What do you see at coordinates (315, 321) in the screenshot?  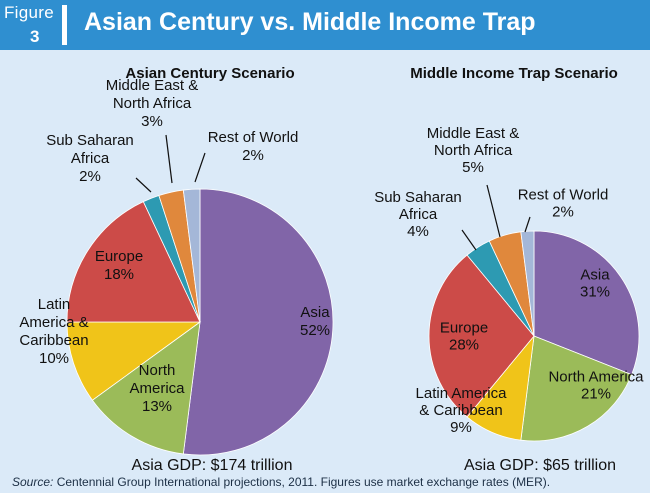 I see `asian-century-label-asia: Asia 52%` at bounding box center [315, 321].